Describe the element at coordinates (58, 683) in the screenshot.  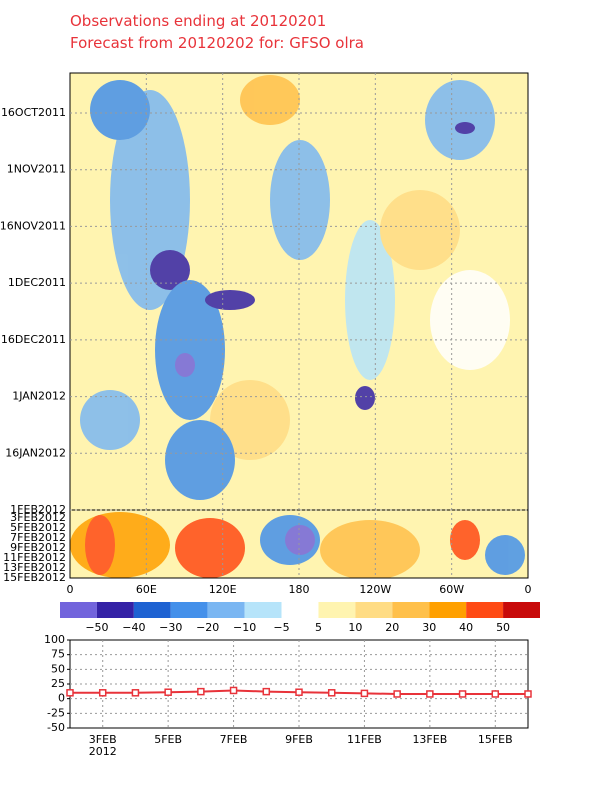
I see `y-tick-label: 25` at that location.